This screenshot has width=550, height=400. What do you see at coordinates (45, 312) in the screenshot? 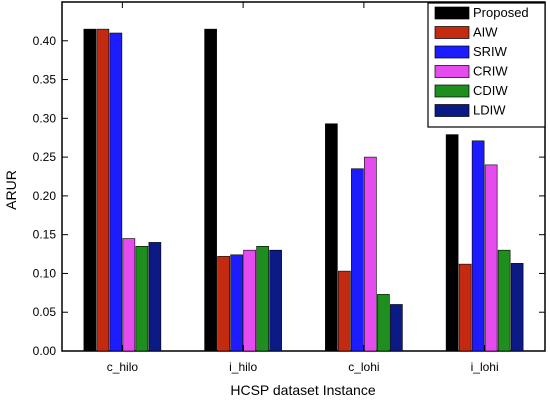
I see `y-tick-label: 0.05` at bounding box center [45, 312].